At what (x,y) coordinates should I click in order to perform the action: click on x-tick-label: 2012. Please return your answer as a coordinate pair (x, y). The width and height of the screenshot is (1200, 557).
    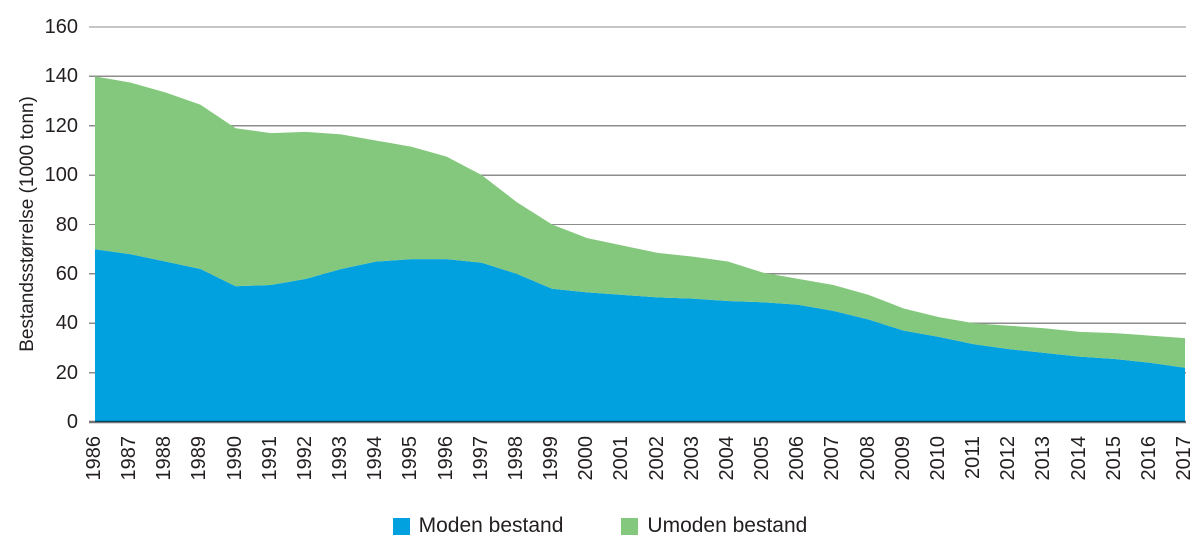
    Looking at the image, I should click on (1008, 458).